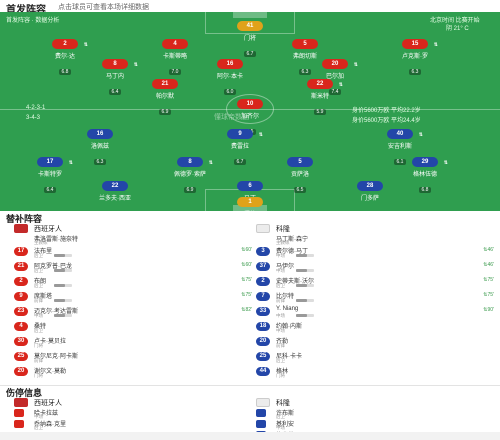  What do you see at coordinates (24, 393) in the screenshot?
I see `injuries-section-title: 伤停信息` at bounding box center [24, 393].